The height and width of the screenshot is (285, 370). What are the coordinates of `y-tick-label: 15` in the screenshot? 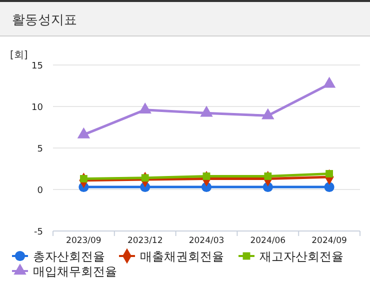 It's located at (37, 67).